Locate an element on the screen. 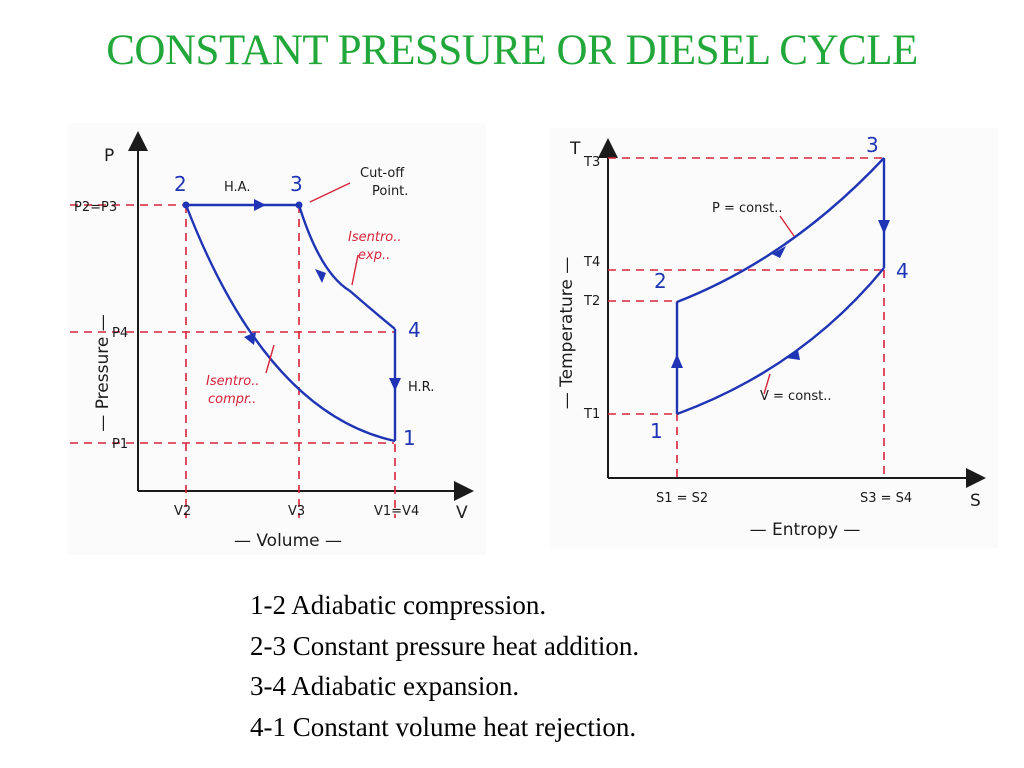 This screenshot has height=768, width=1024. pv-point-3-dot is located at coordinates (299, 205).